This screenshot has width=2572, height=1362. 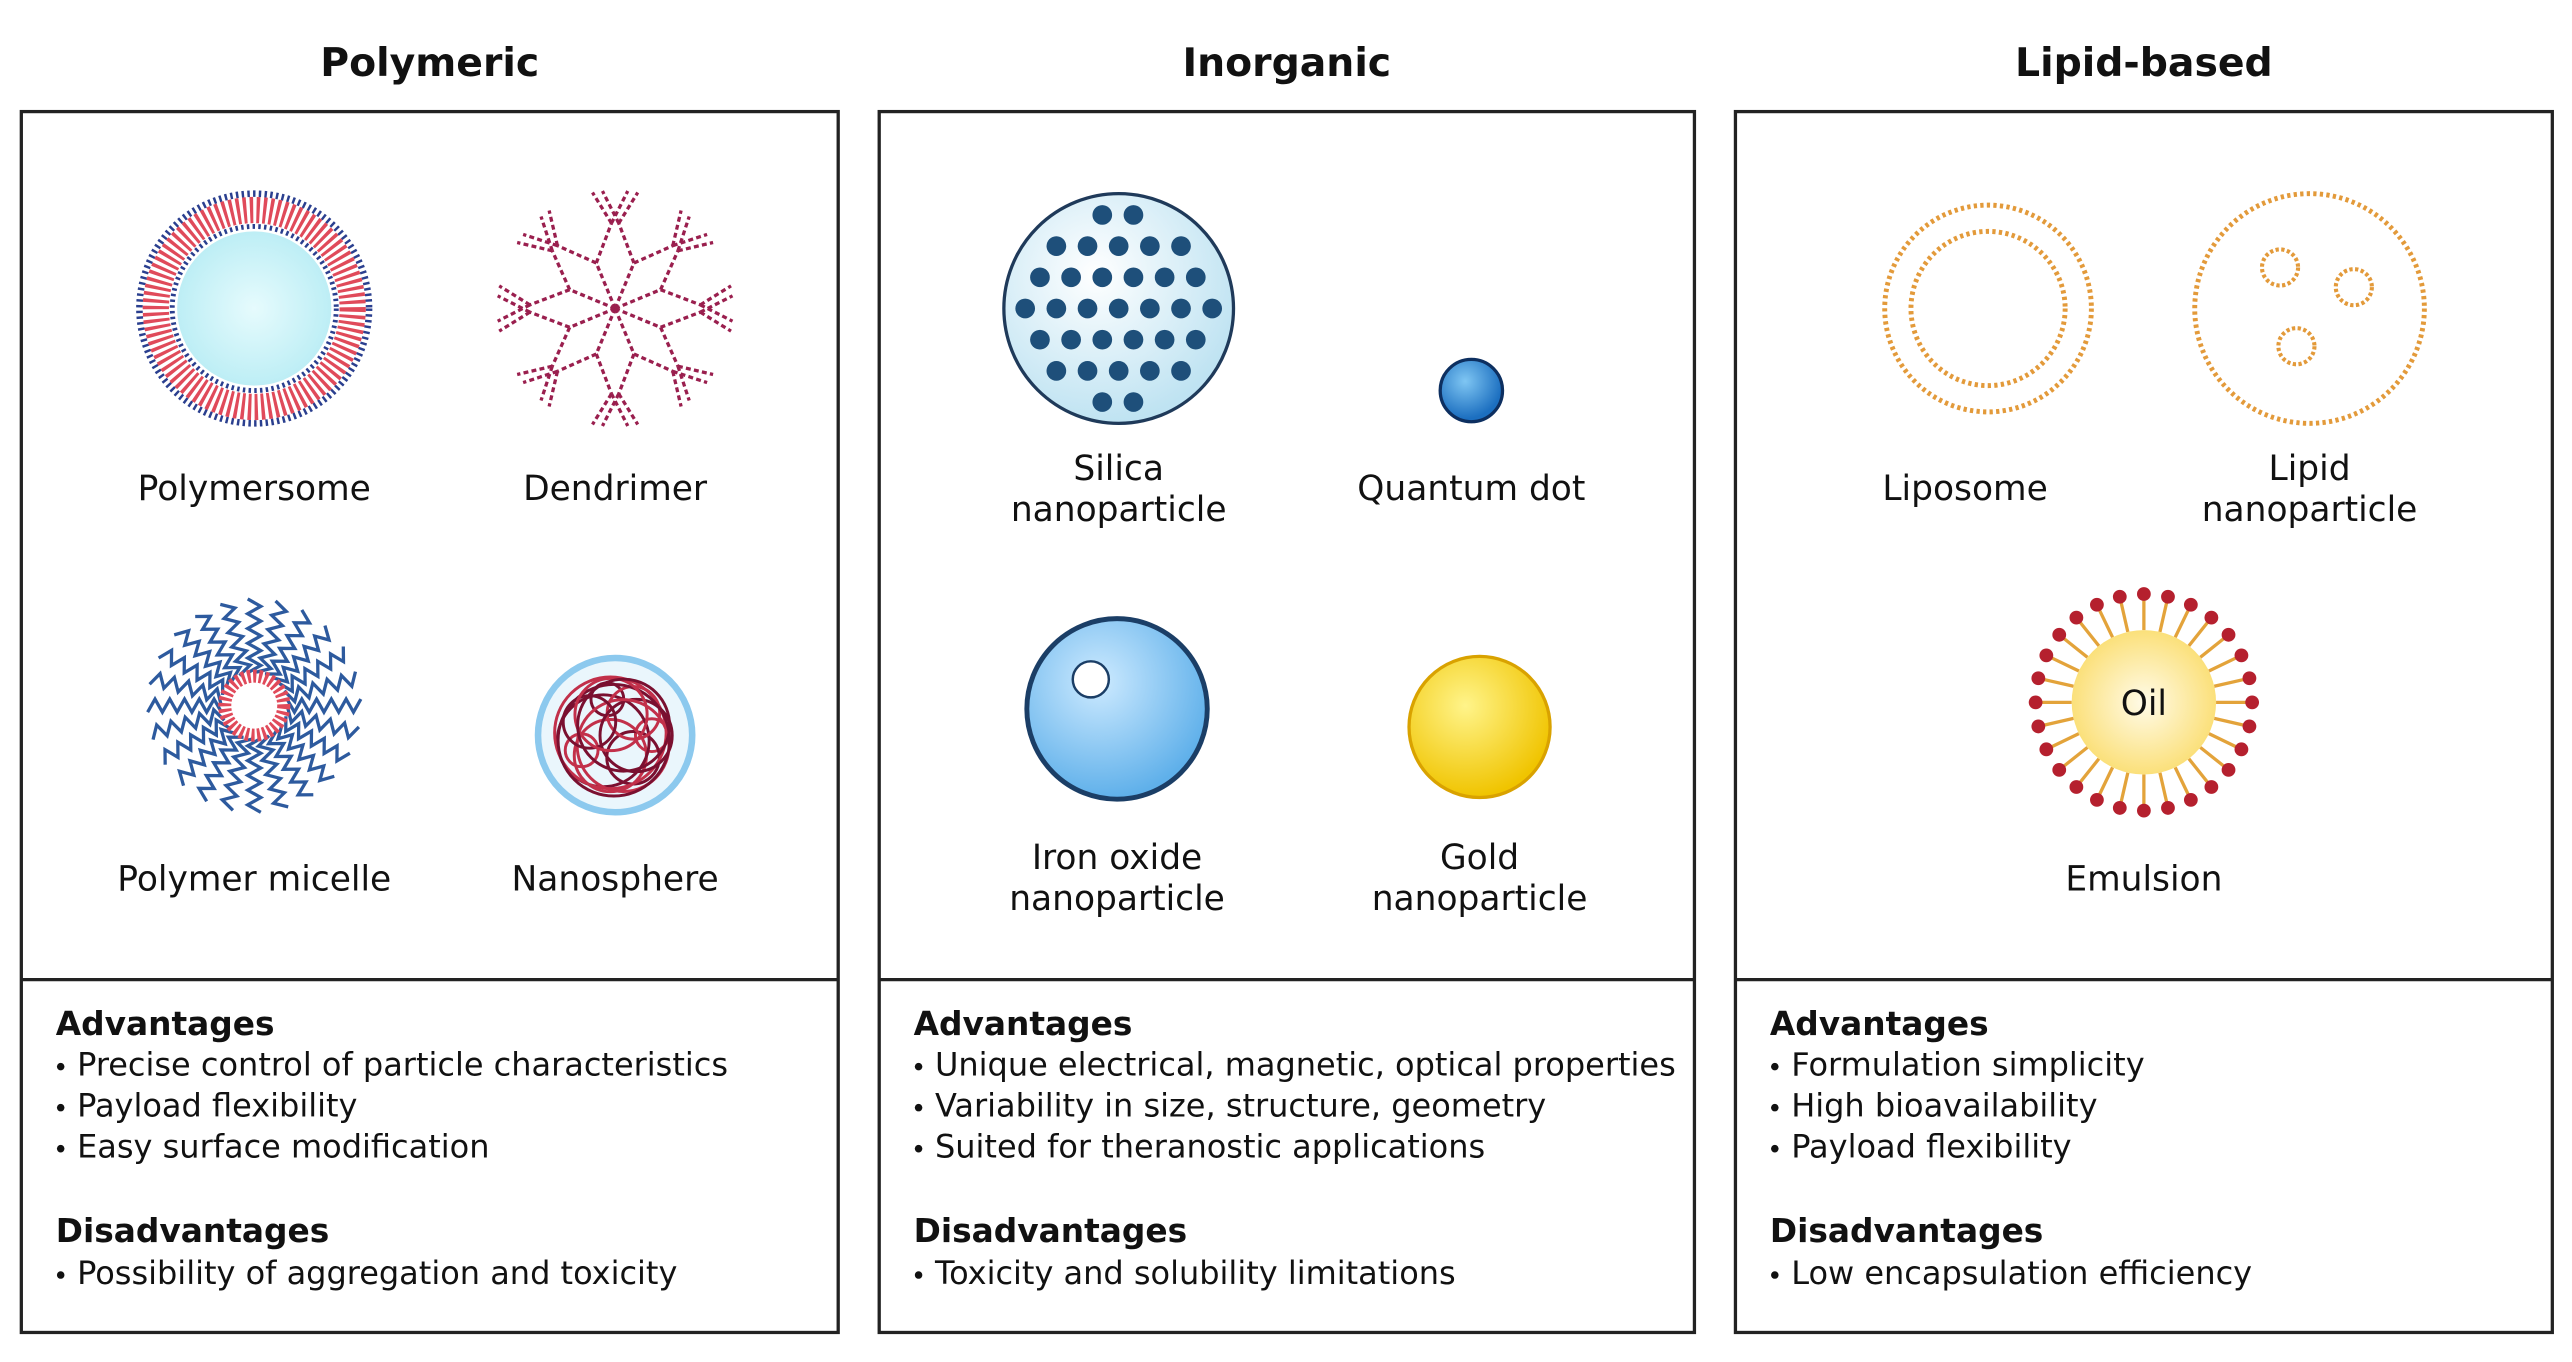 I want to click on column-title: Polymeric, so click(x=429, y=63).